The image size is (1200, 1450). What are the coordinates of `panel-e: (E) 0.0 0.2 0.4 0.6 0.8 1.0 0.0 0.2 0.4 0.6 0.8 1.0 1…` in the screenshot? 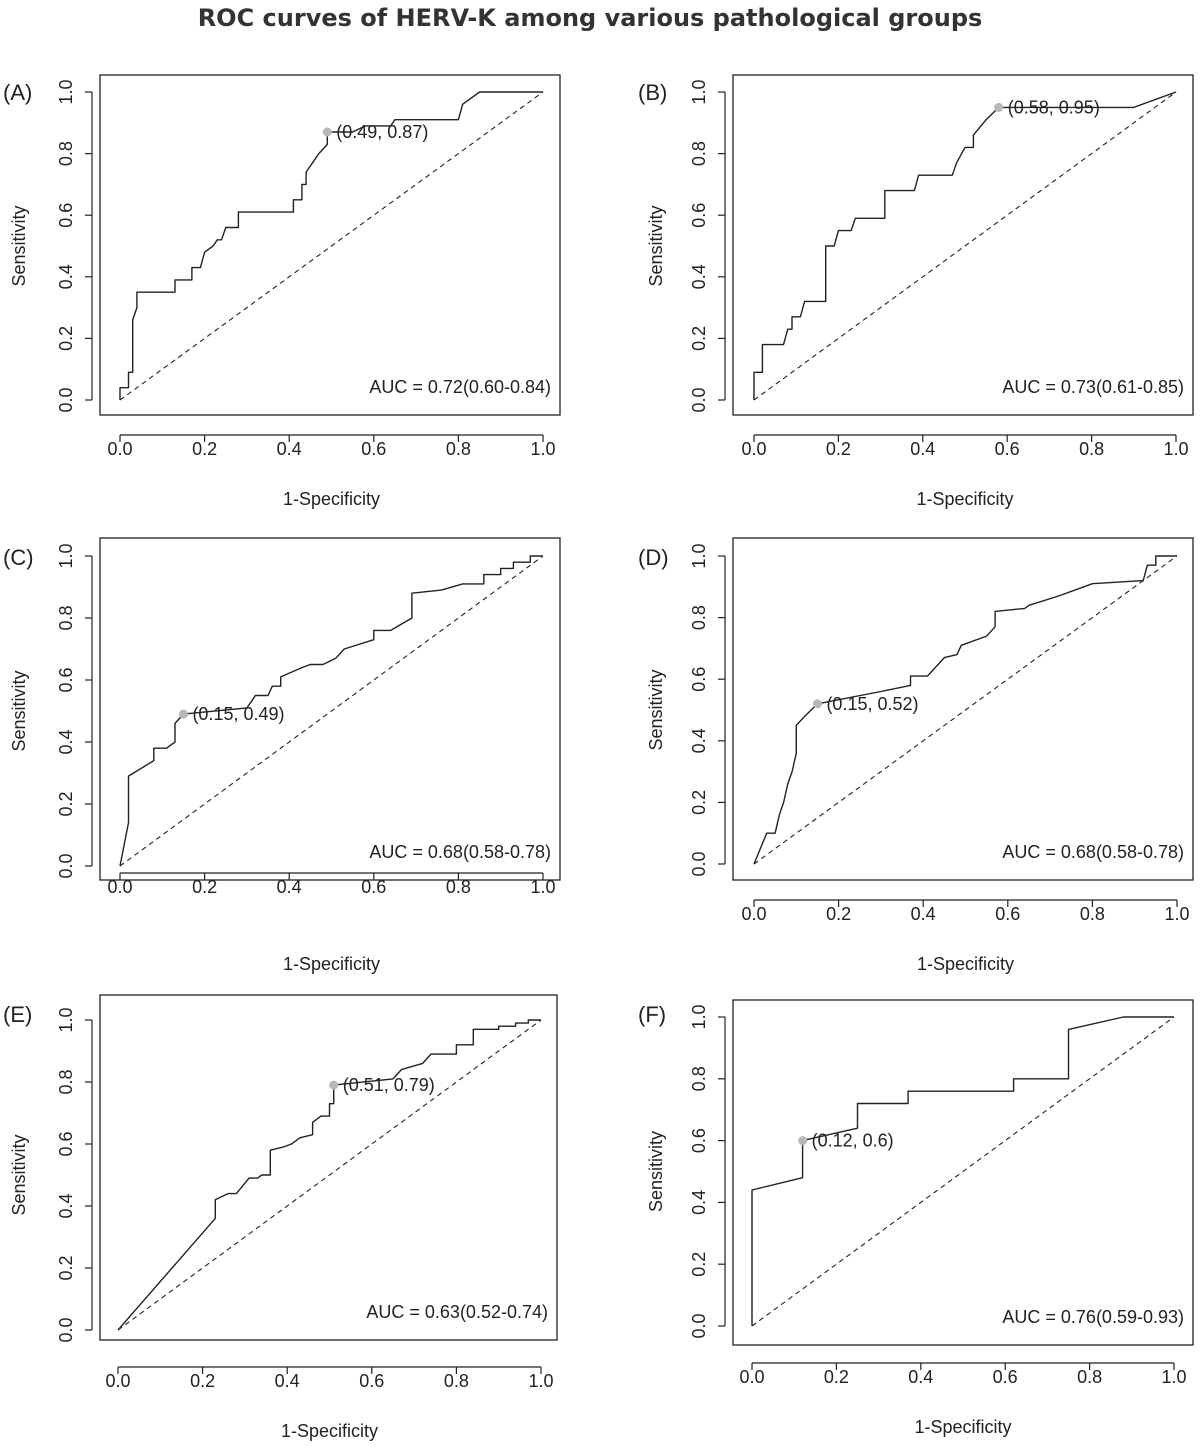 It's located at (280, 1217).